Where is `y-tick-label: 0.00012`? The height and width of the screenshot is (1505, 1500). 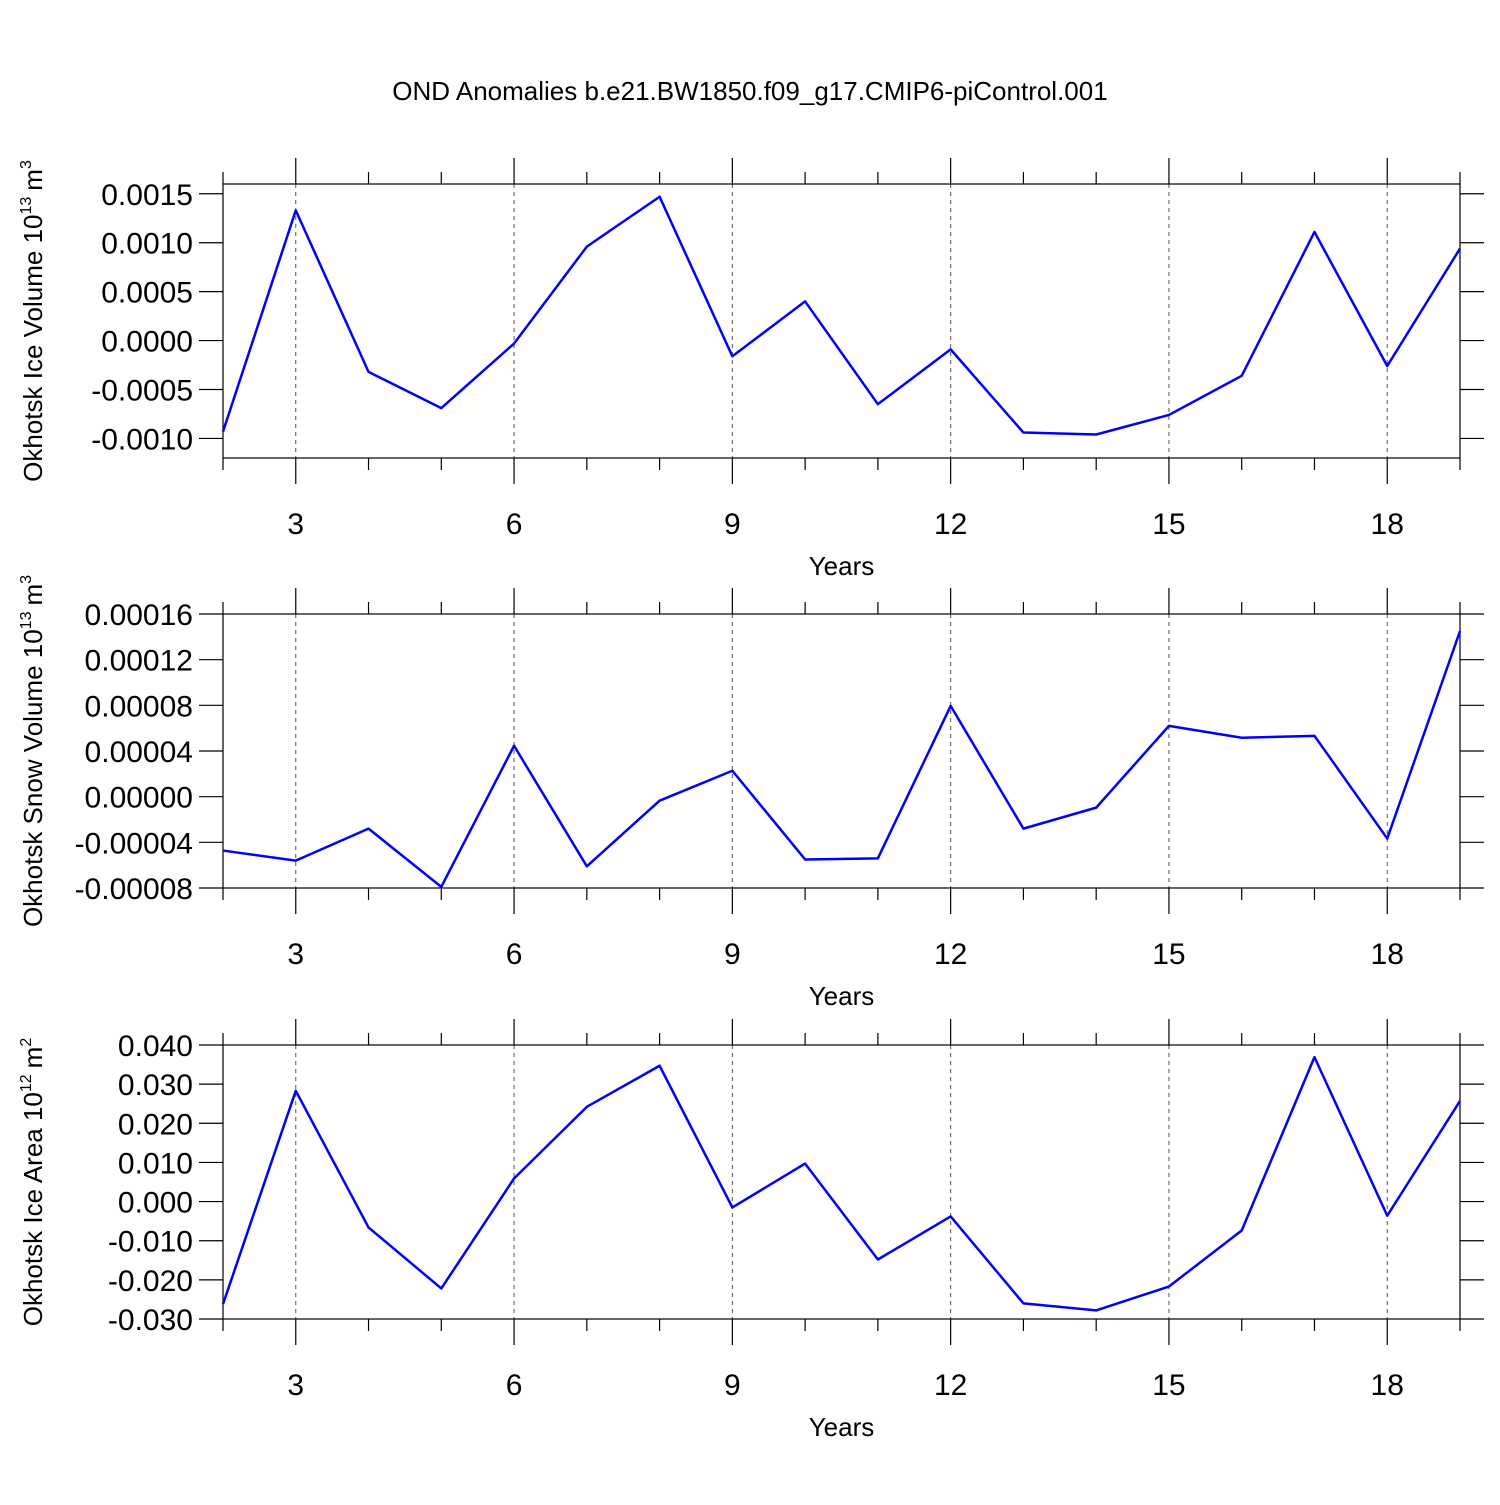
y-tick-label: 0.00012 is located at coordinates (139, 661).